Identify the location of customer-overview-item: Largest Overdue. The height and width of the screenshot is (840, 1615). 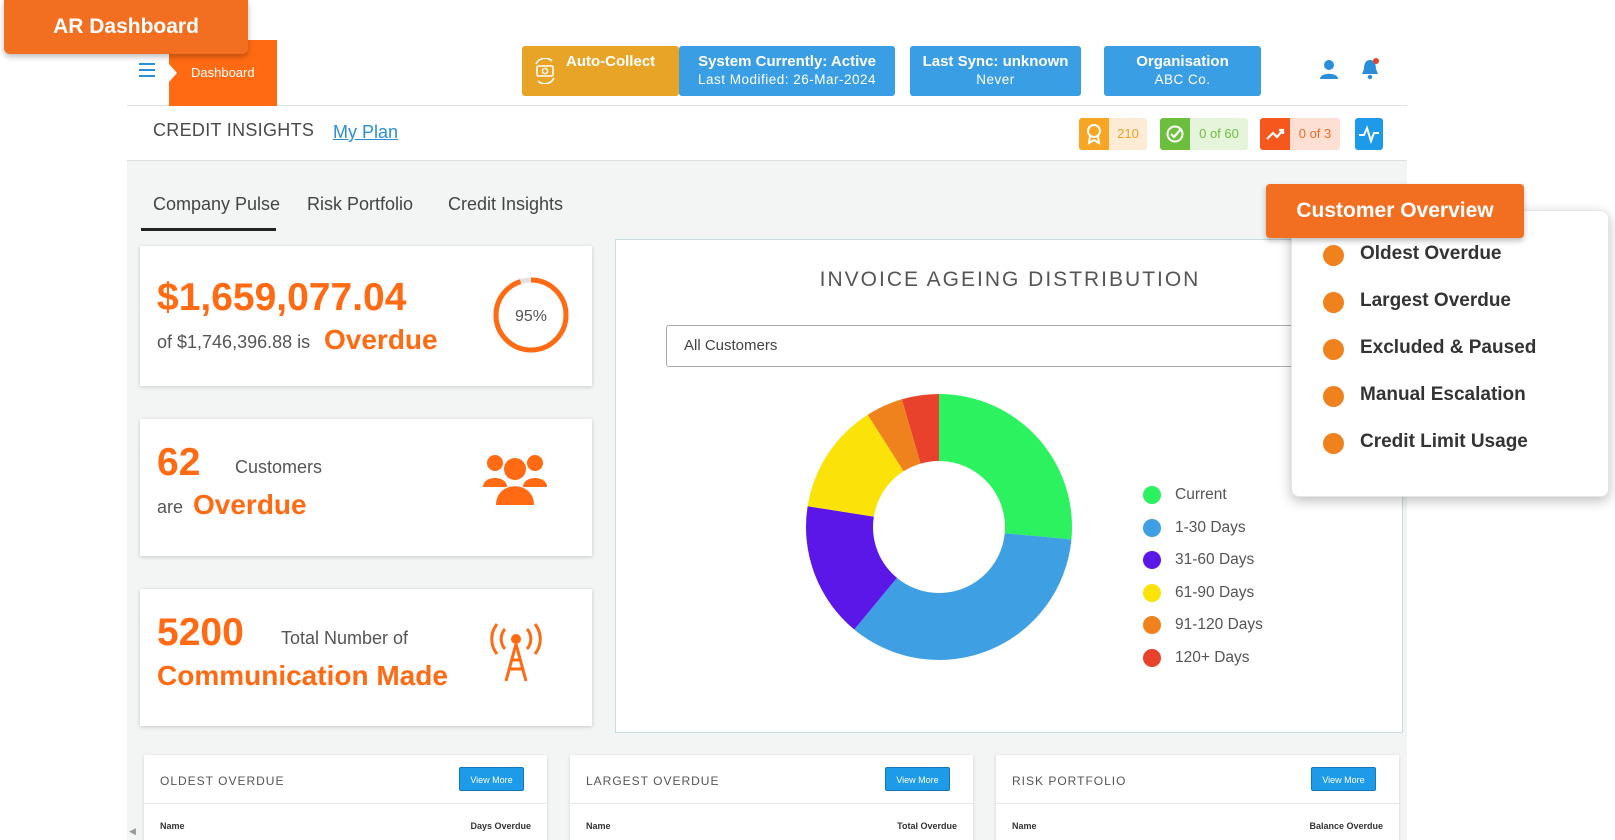
(1417, 301).